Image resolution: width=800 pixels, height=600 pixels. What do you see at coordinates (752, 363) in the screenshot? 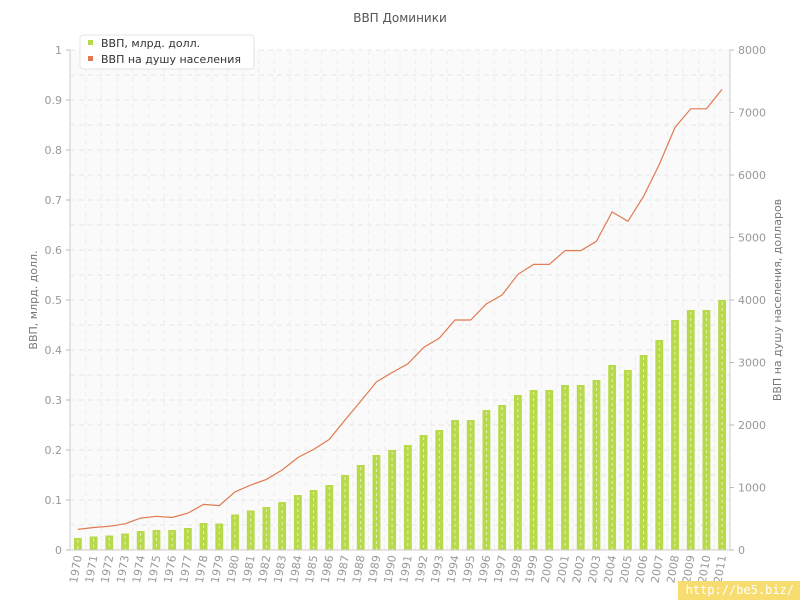
I see `y-tick-label-right: 3000` at bounding box center [752, 363].